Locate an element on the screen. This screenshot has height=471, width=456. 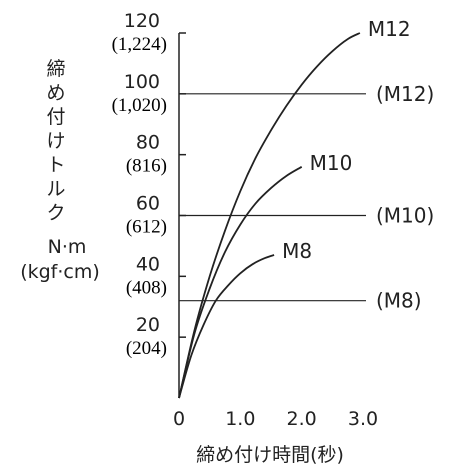
x-tick-label: 3.0 is located at coordinates (363, 419).